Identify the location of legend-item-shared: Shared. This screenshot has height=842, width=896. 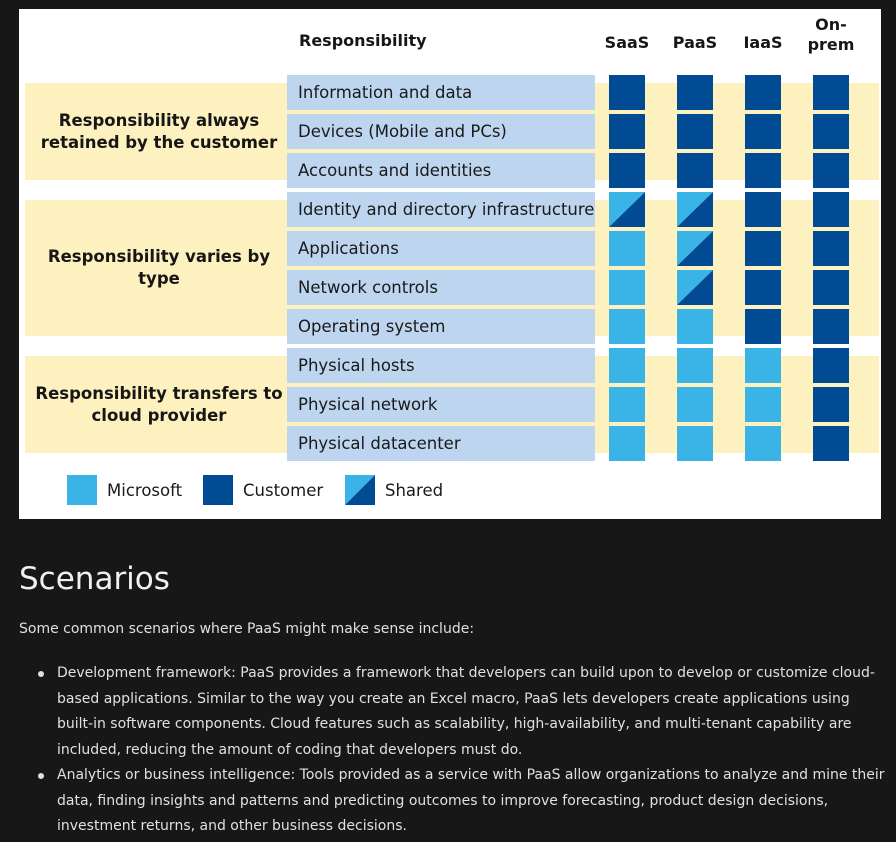
(394, 490).